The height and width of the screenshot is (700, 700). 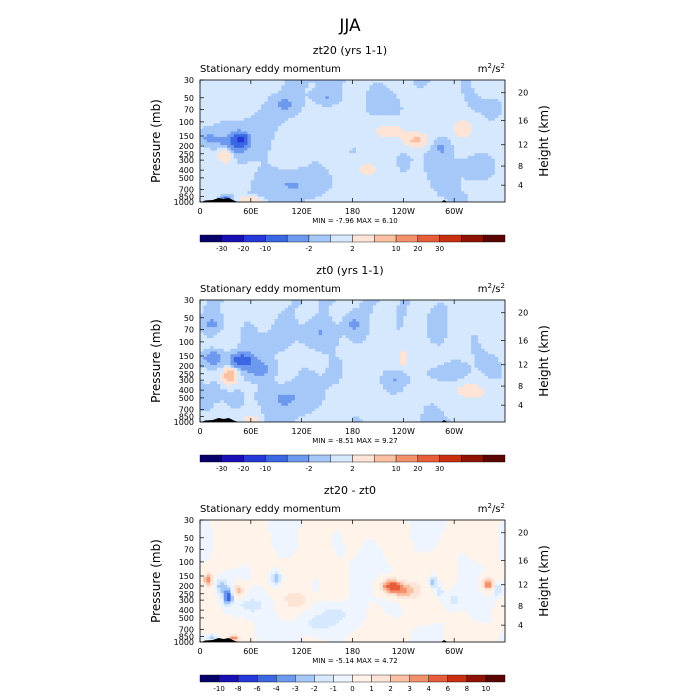 I want to click on y-right-tick-label: 4, so click(x=520, y=185).